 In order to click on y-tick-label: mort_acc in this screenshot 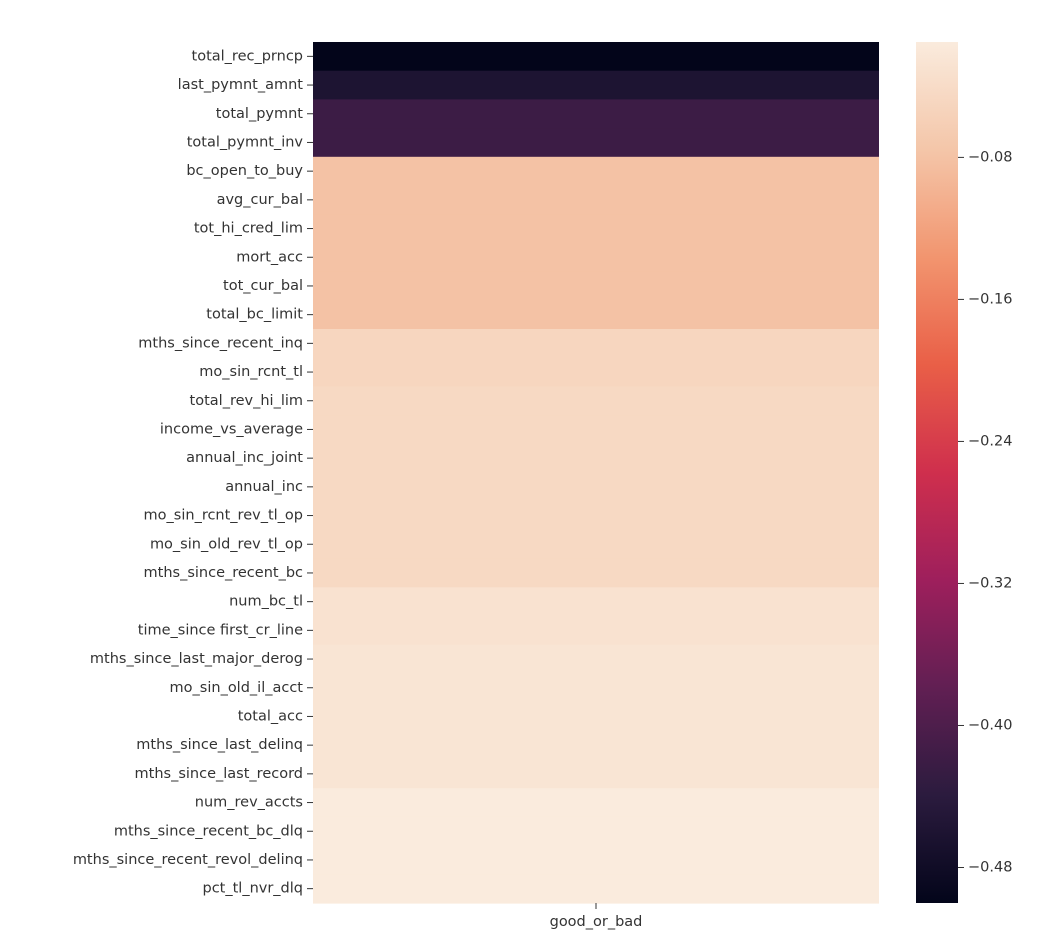, I will do `click(269, 257)`.